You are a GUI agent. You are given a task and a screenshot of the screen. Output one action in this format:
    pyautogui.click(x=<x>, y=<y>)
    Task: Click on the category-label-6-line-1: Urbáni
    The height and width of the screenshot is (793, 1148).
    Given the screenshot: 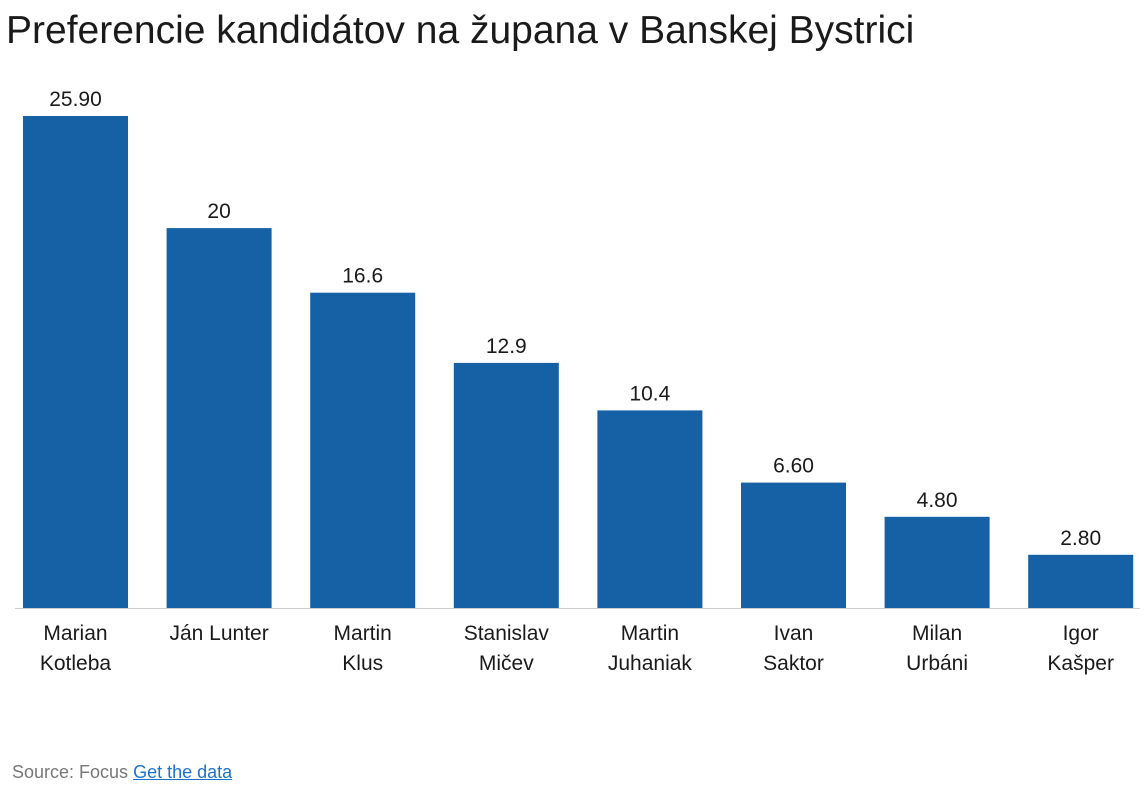 What is the action you would take?
    pyautogui.click(x=937, y=663)
    